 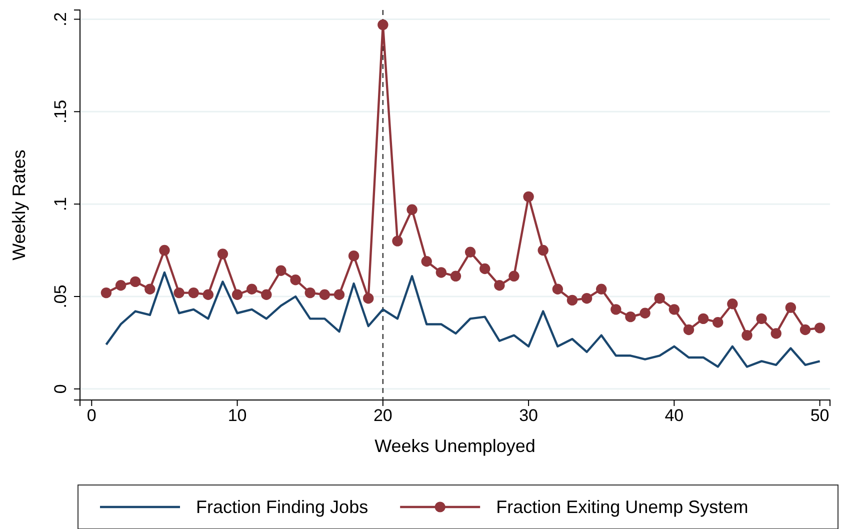 I want to click on legend-label: Fraction Finding Jobs, so click(x=282, y=507).